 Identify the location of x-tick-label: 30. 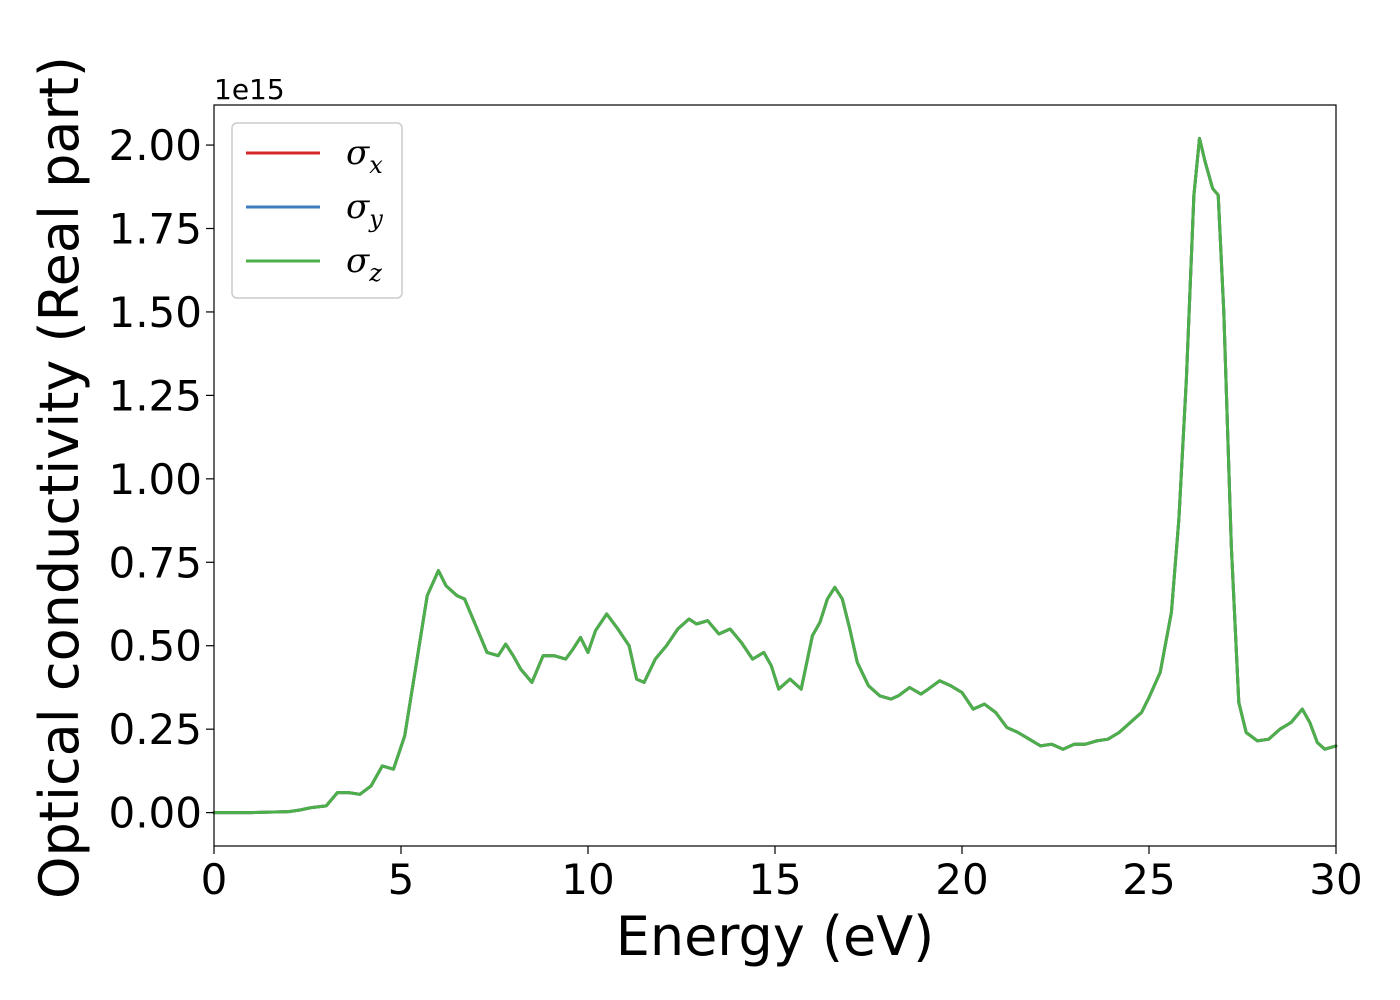
(1335, 879).